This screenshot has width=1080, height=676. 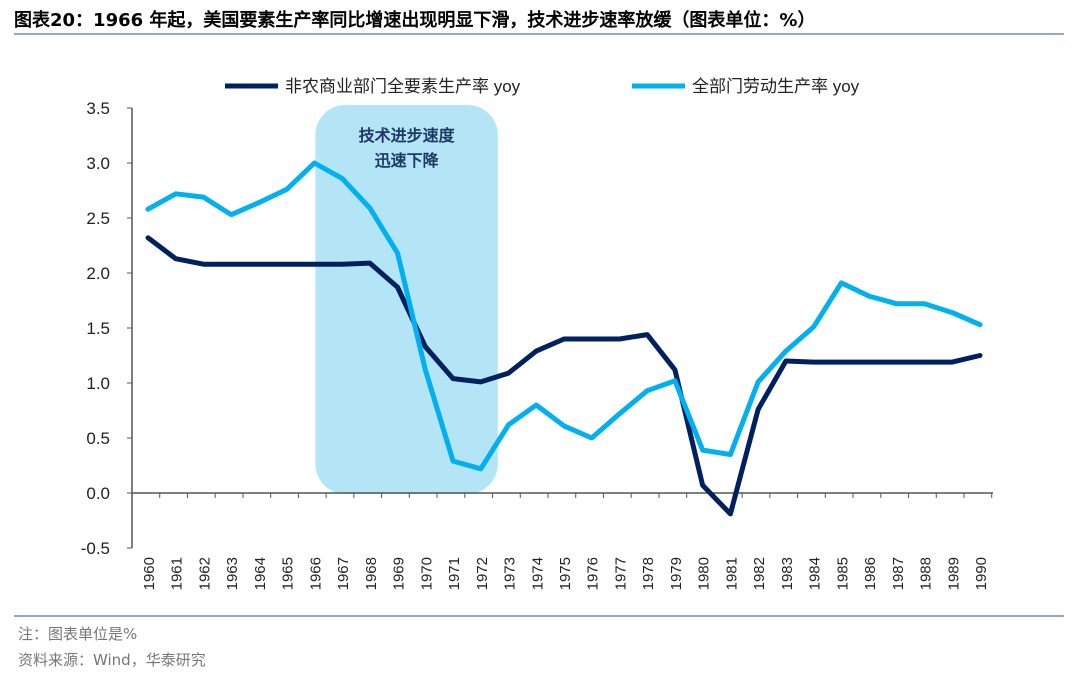 I want to click on x-tick-label: 1964, so click(x=260, y=573).